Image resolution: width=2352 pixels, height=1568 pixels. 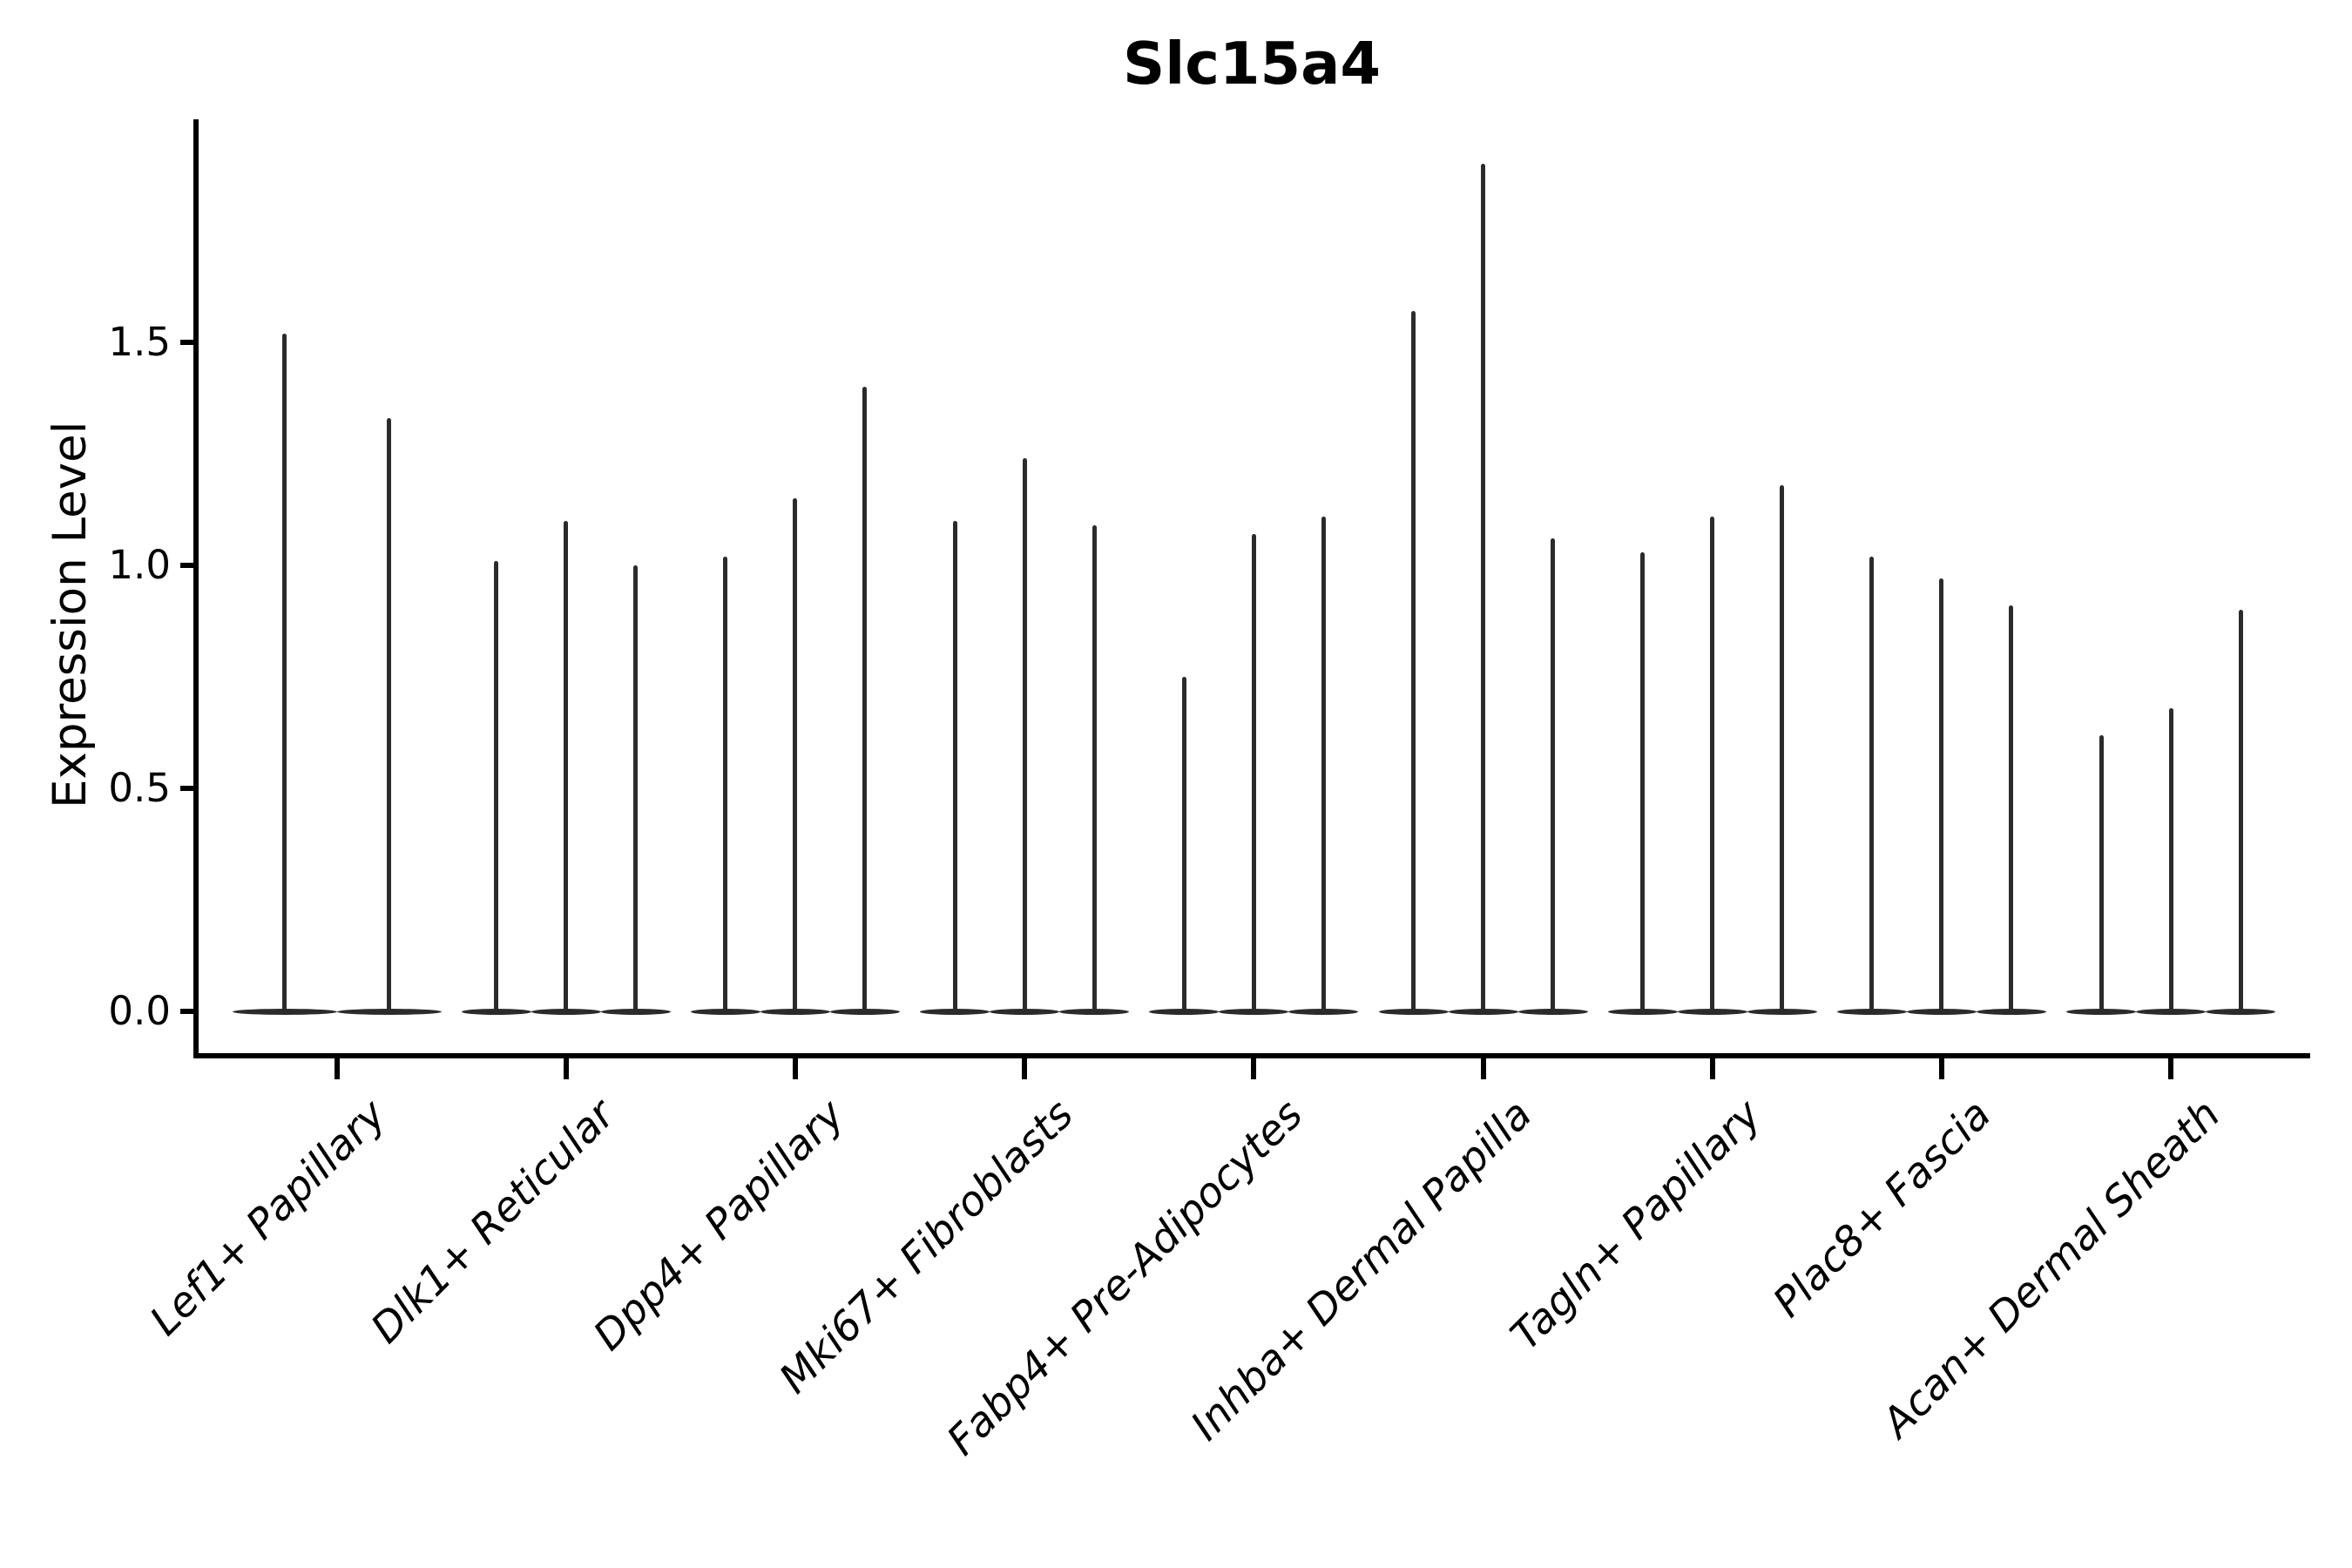 What do you see at coordinates (494, 1222) in the screenshot?
I see `x-tick-label: Dlk1+ Reticular` at bounding box center [494, 1222].